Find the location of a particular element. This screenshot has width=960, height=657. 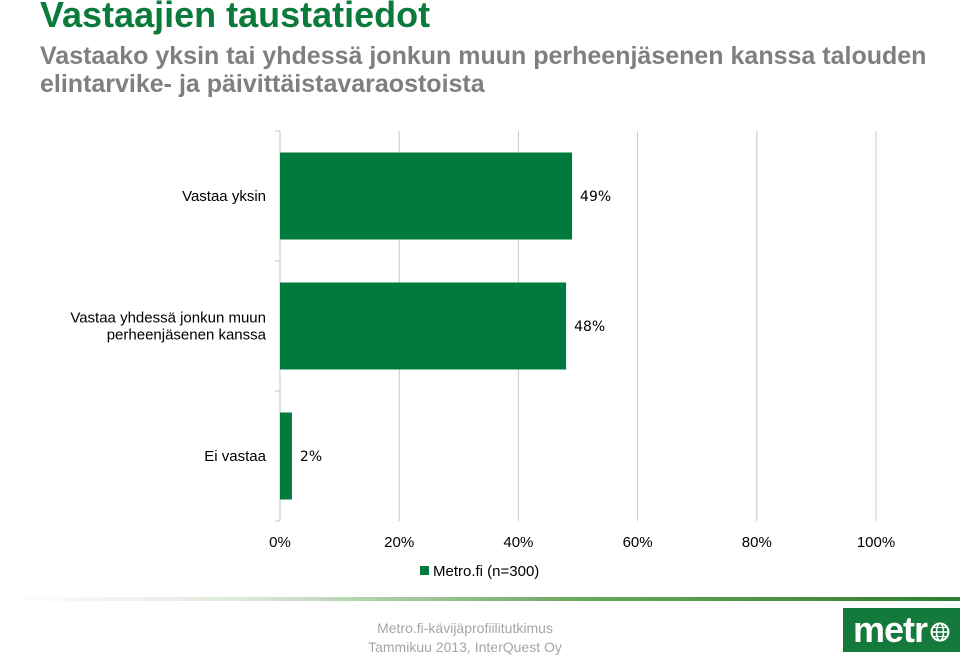

category-label: Ei vastaa is located at coordinates (235, 456).